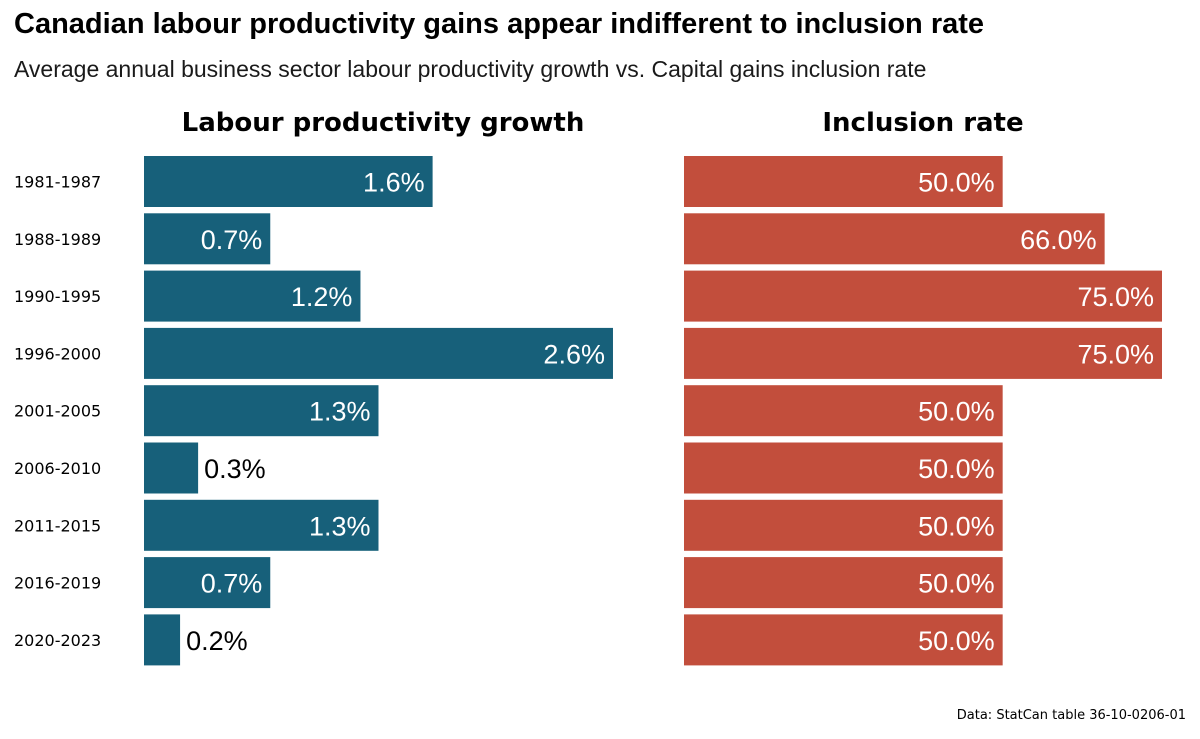  Describe the element at coordinates (574, 354) in the screenshot. I see `productivity-value-label: 2.6%` at that location.